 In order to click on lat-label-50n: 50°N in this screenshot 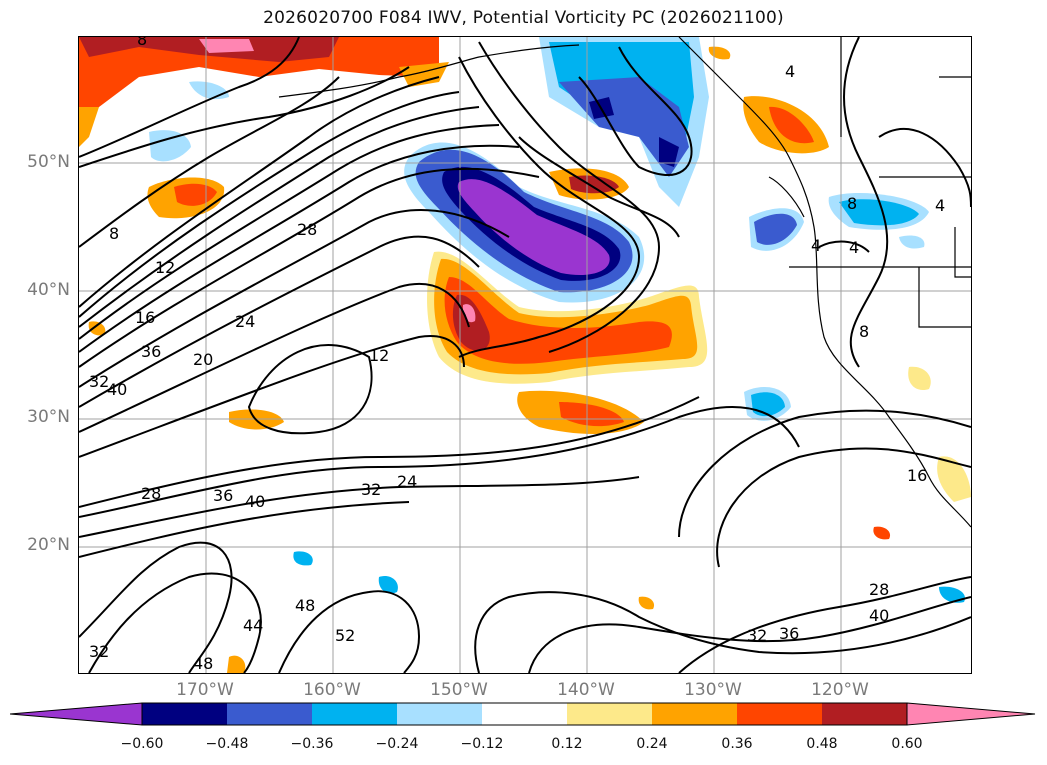, I will do `click(48, 162)`.